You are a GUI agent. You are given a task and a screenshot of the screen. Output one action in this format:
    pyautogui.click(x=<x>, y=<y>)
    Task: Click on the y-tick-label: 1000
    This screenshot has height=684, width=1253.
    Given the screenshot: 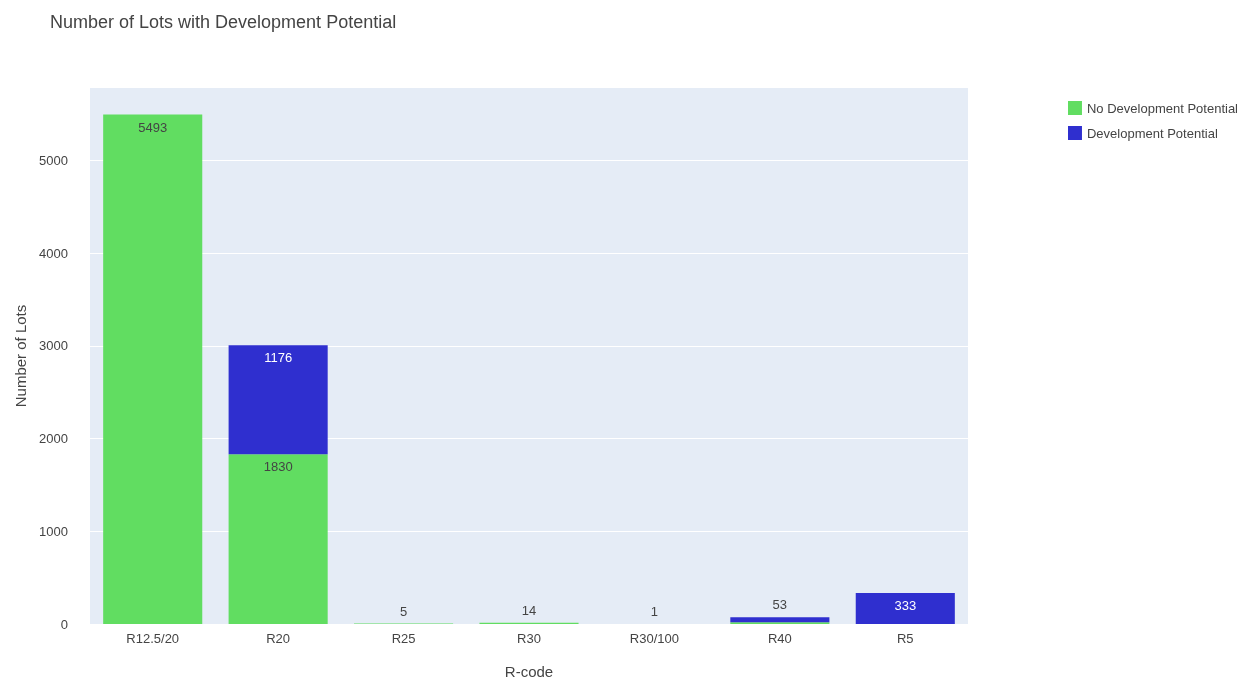 What is the action you would take?
    pyautogui.click(x=53, y=531)
    